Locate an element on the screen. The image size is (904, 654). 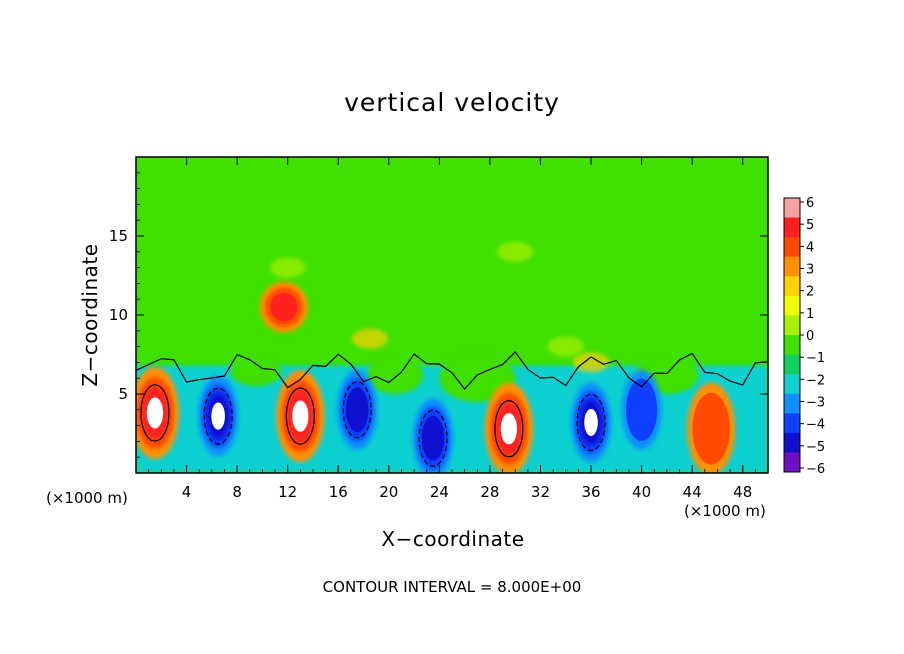
colorbar-tick-label: −3 is located at coordinates (815, 403).